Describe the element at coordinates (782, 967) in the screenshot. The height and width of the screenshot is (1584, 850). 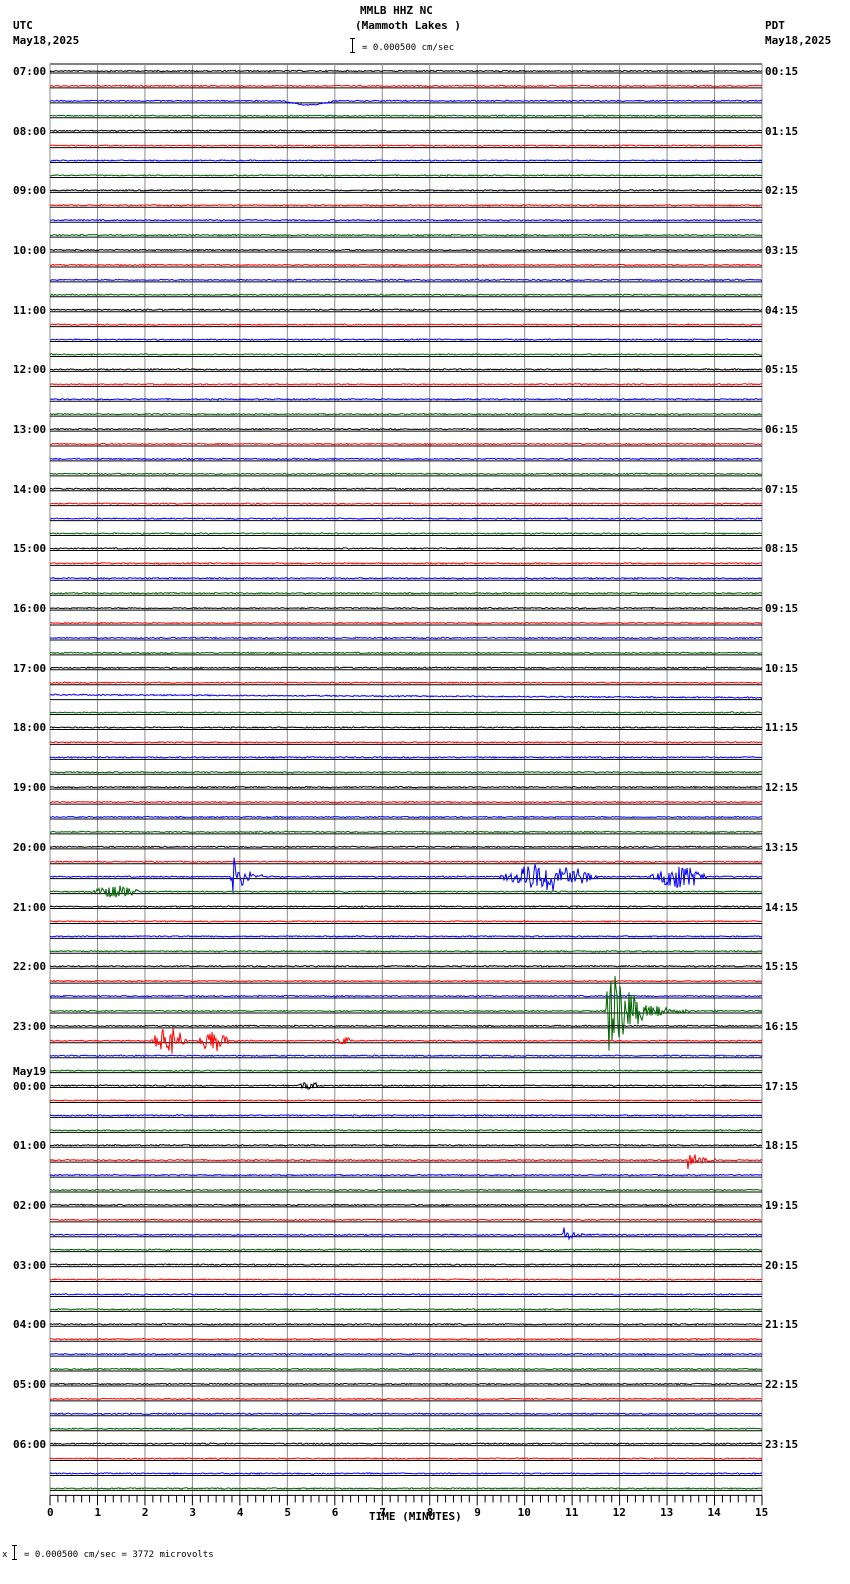
I see `right-hour-label: 15:15` at that location.